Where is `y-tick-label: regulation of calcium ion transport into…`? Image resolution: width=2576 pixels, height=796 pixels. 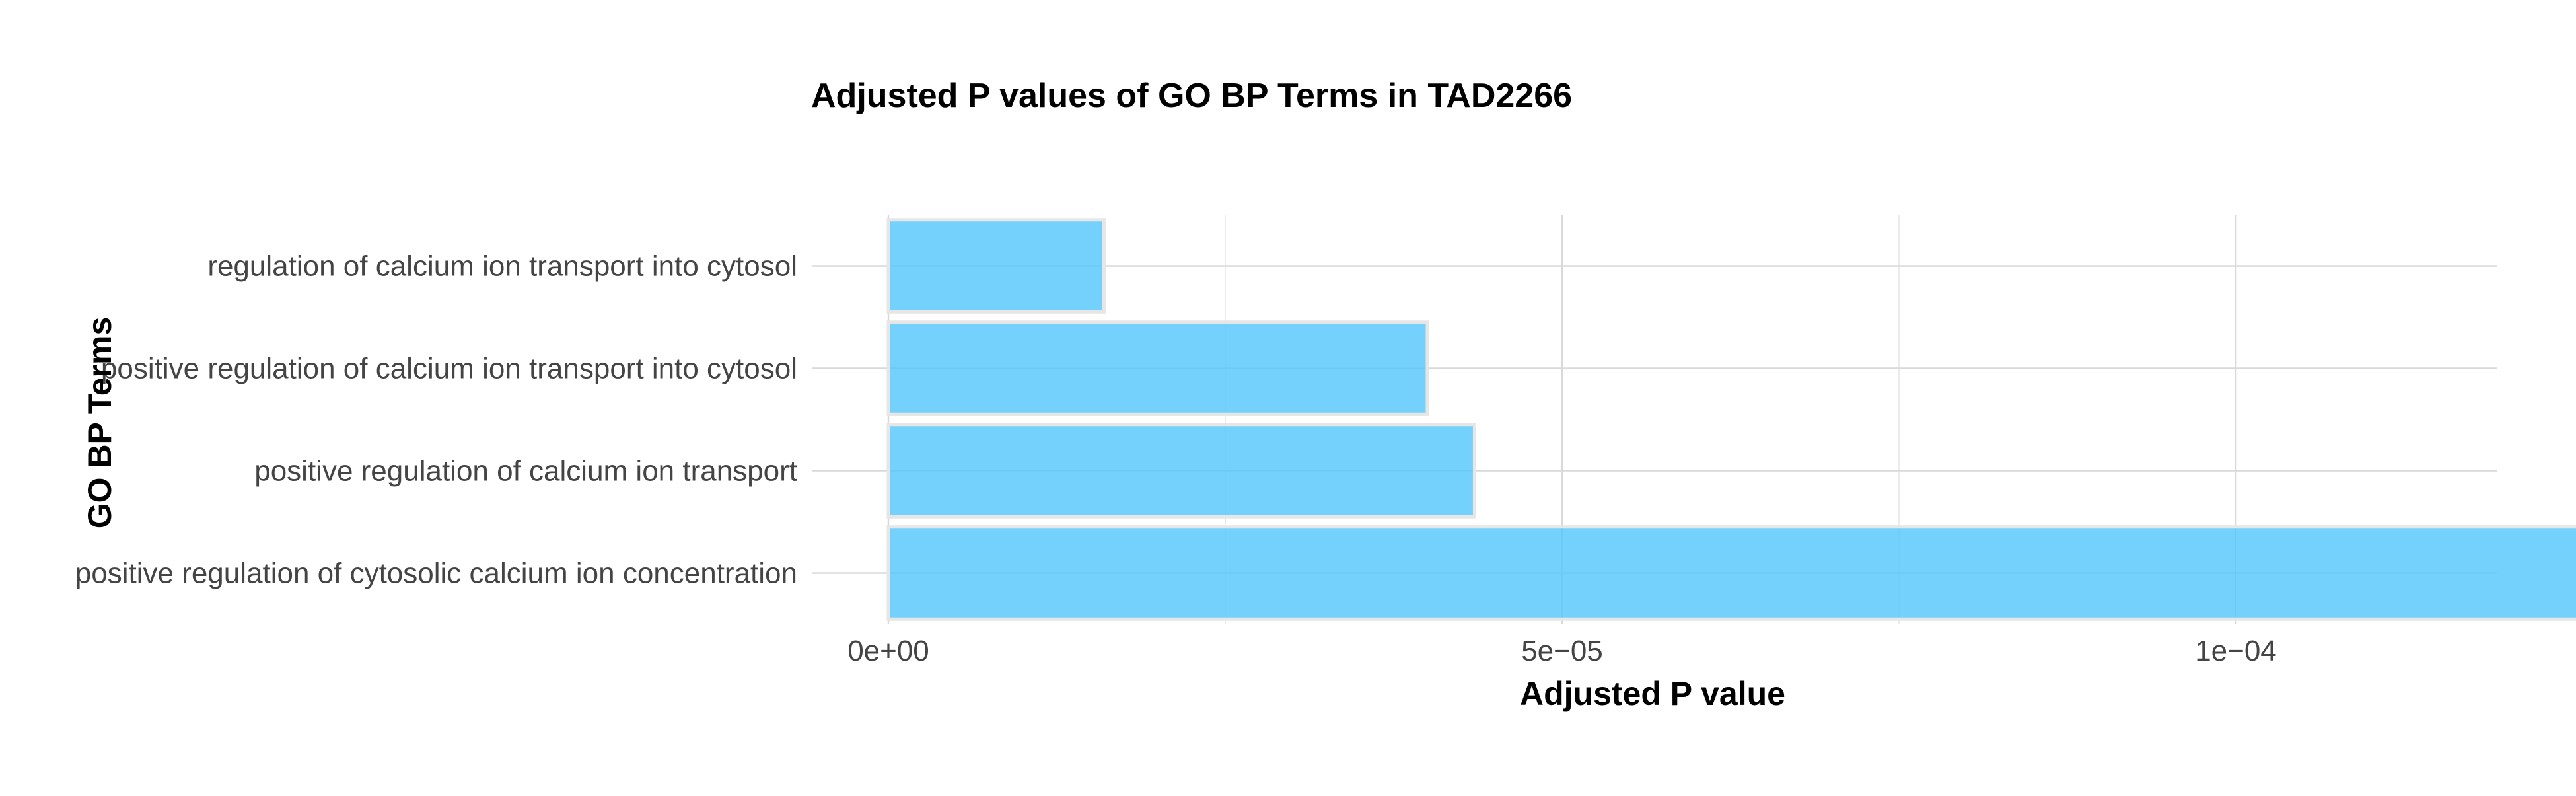
y-tick-label: regulation of calcium ion transport into… is located at coordinates (502, 266).